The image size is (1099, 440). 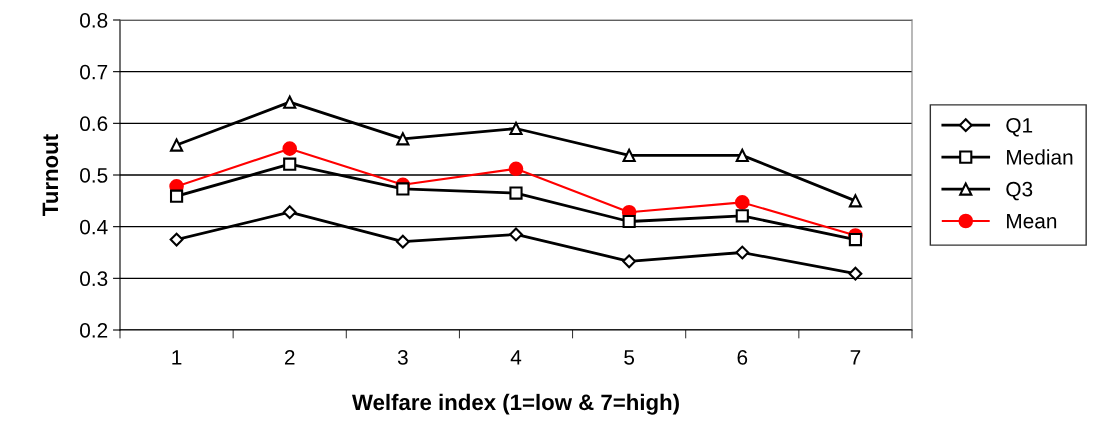 I want to click on x-tick-label: 1, so click(x=177, y=357).